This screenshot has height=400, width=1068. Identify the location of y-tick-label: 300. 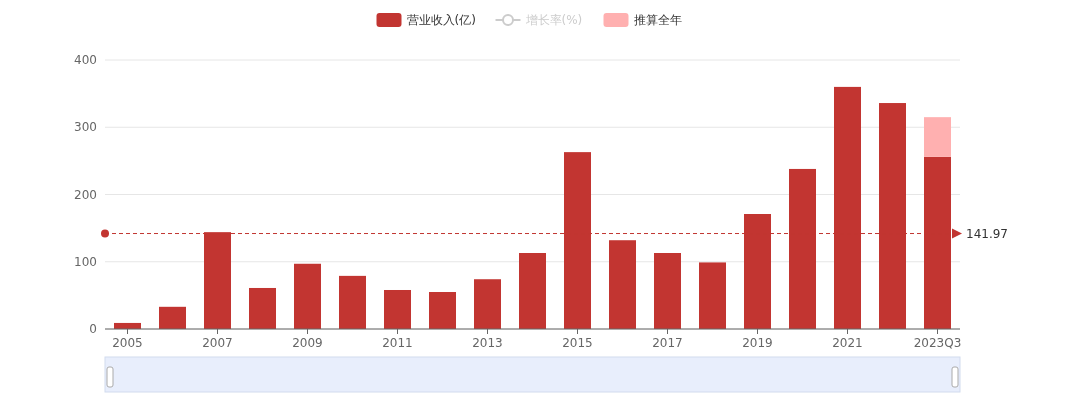
(85, 127).